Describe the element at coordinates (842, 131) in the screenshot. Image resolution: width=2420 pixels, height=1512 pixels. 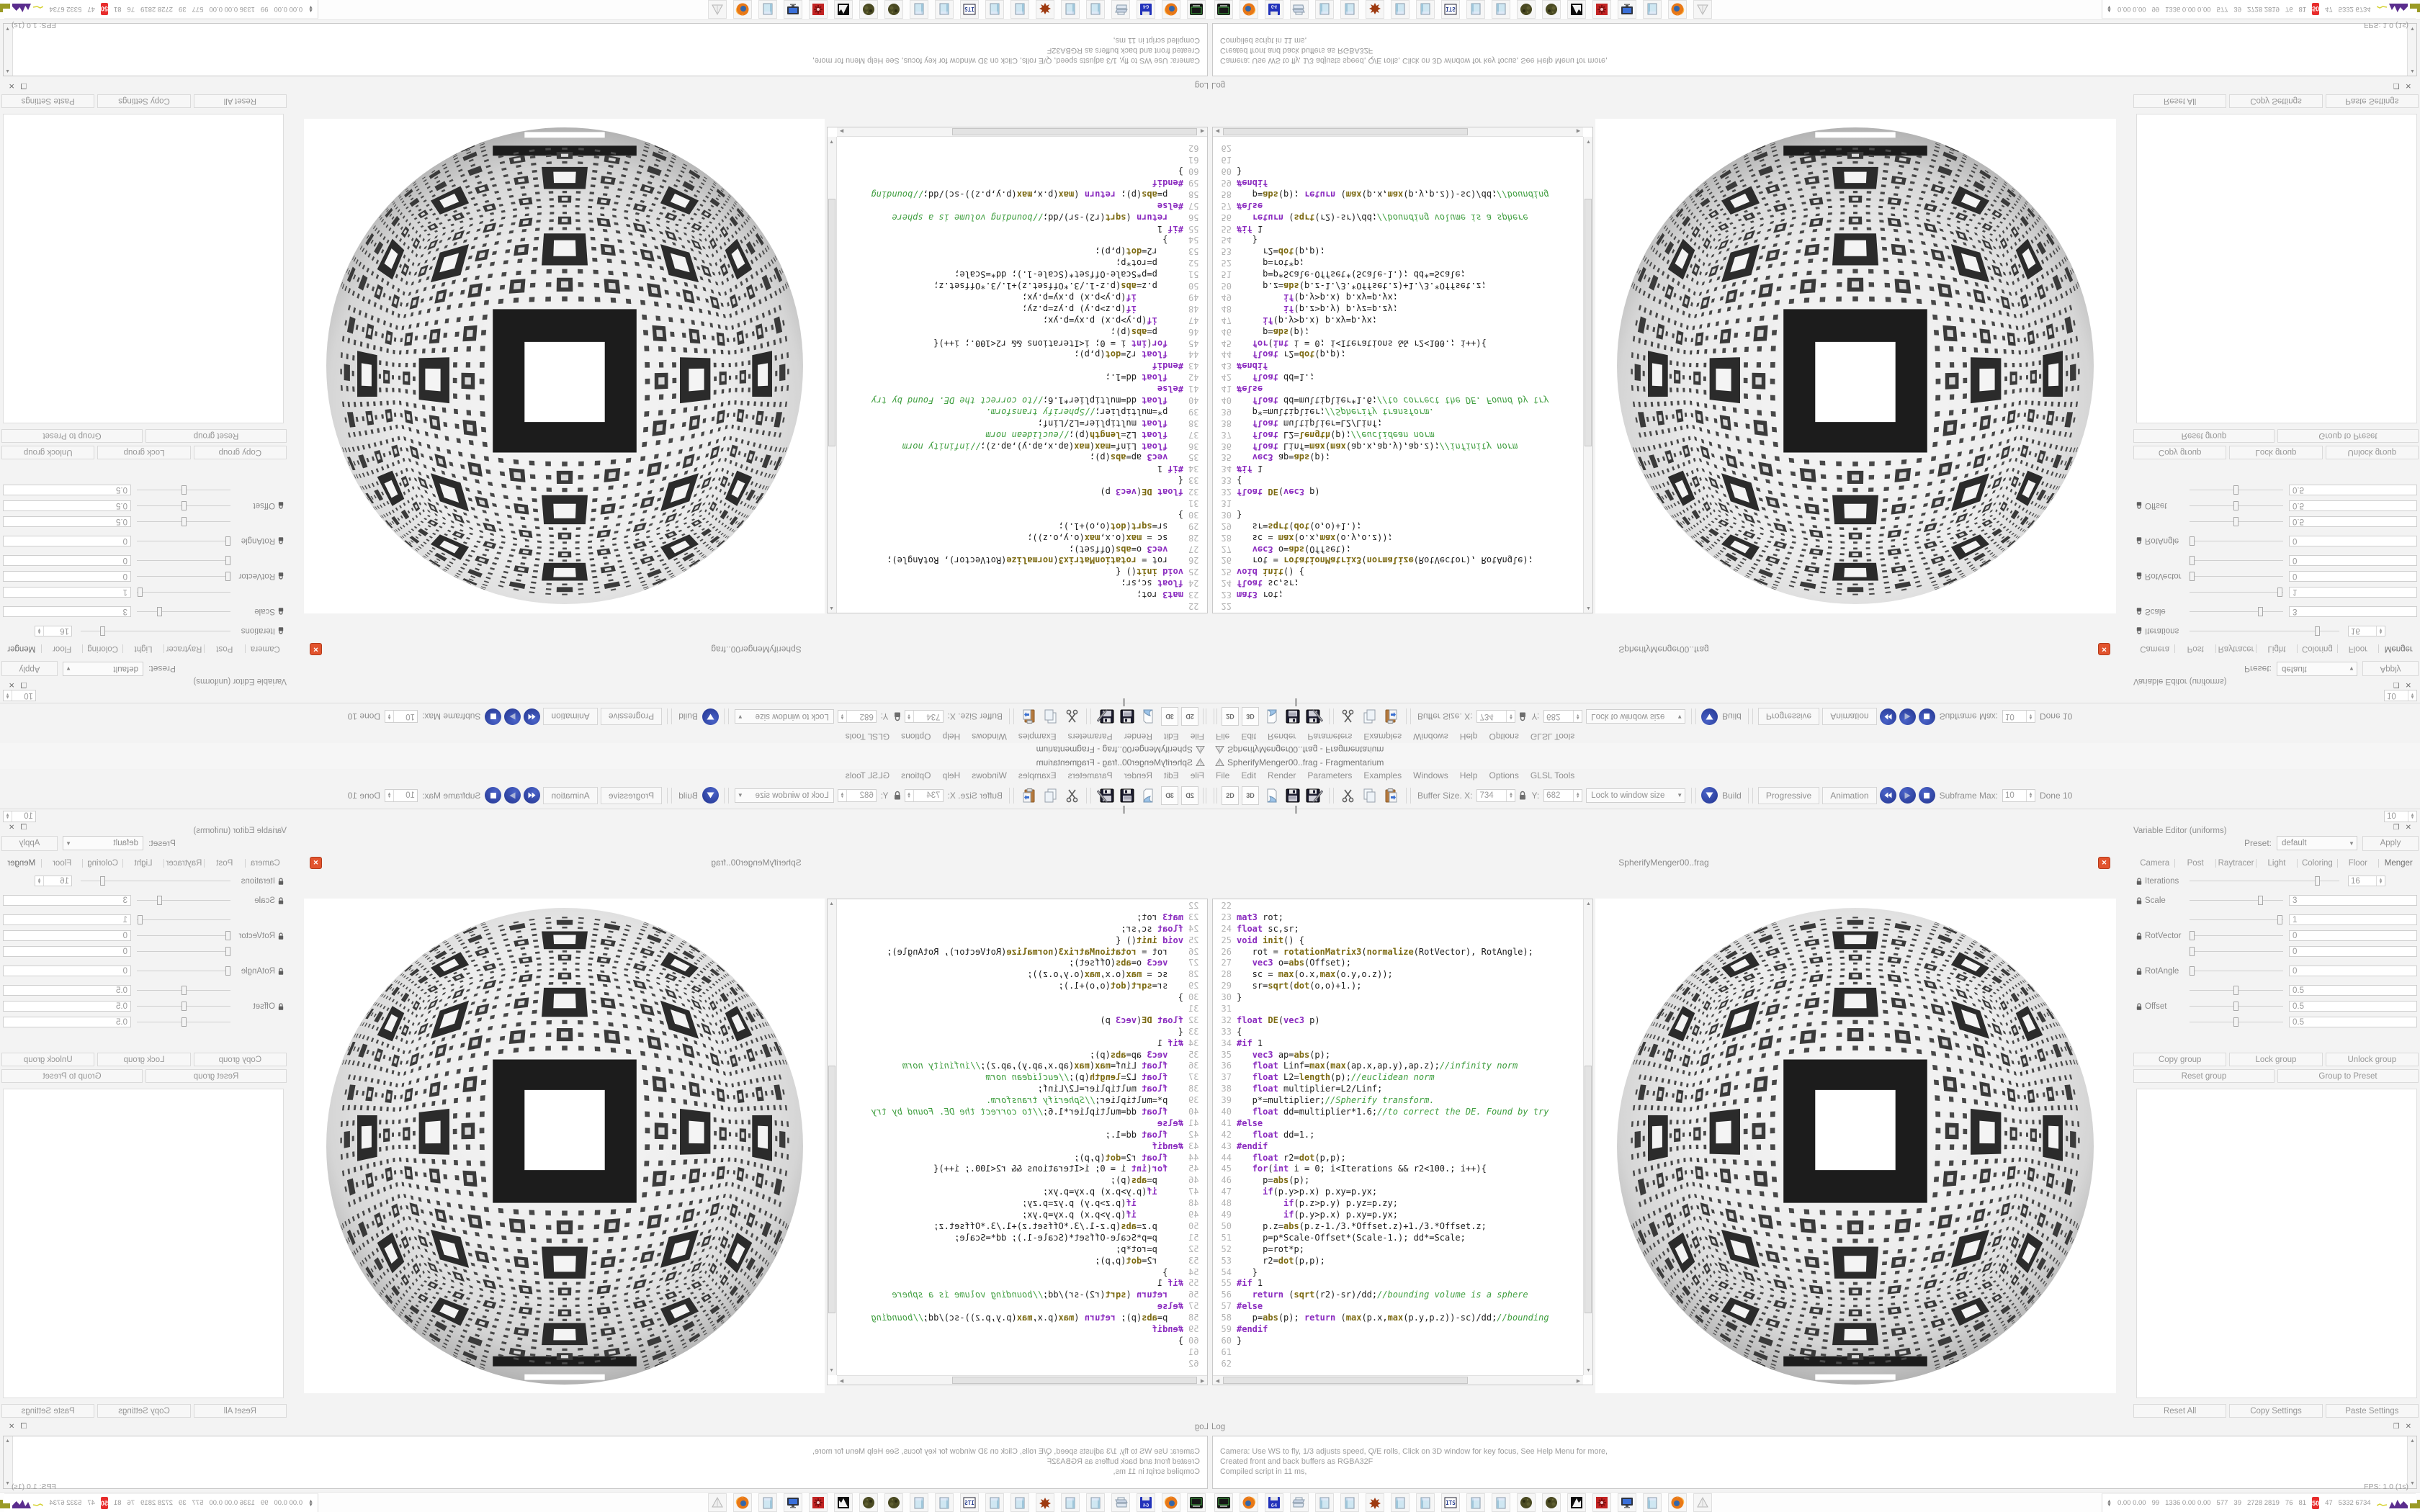
I see `scroll-right-icon: ▶` at that location.